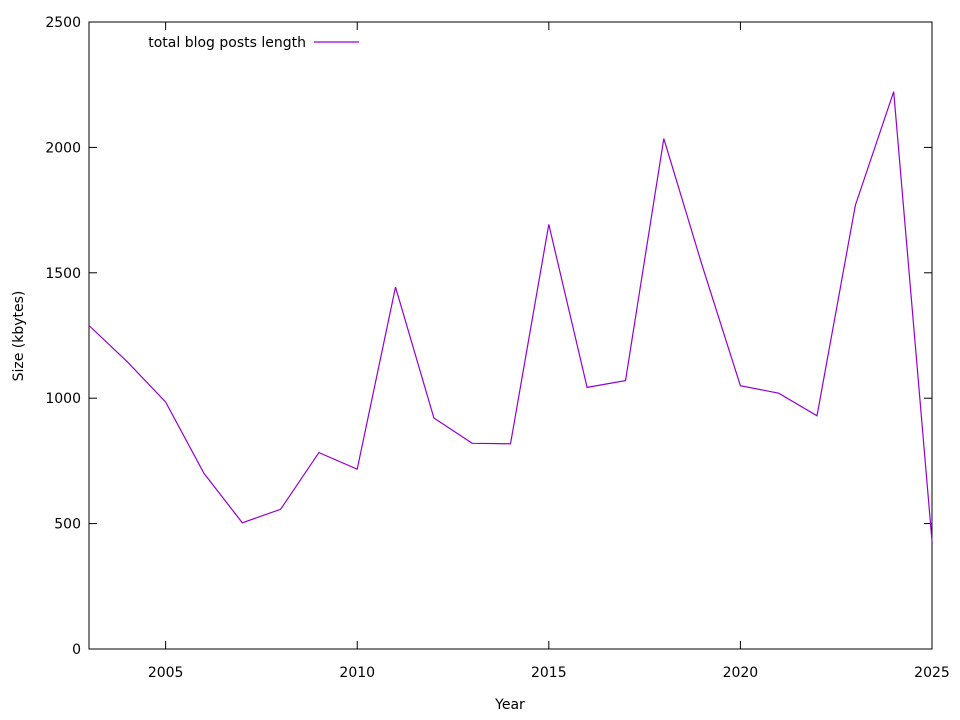  Describe the element at coordinates (63, 148) in the screenshot. I see `y-tick-label: 2000` at that location.